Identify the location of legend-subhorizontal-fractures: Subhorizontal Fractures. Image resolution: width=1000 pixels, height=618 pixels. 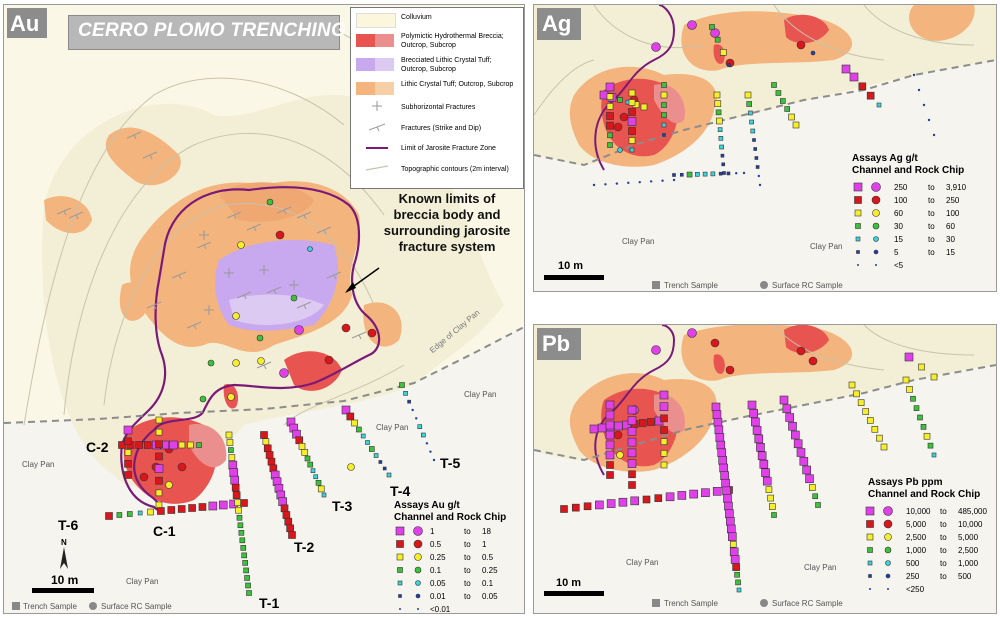
(438, 107).